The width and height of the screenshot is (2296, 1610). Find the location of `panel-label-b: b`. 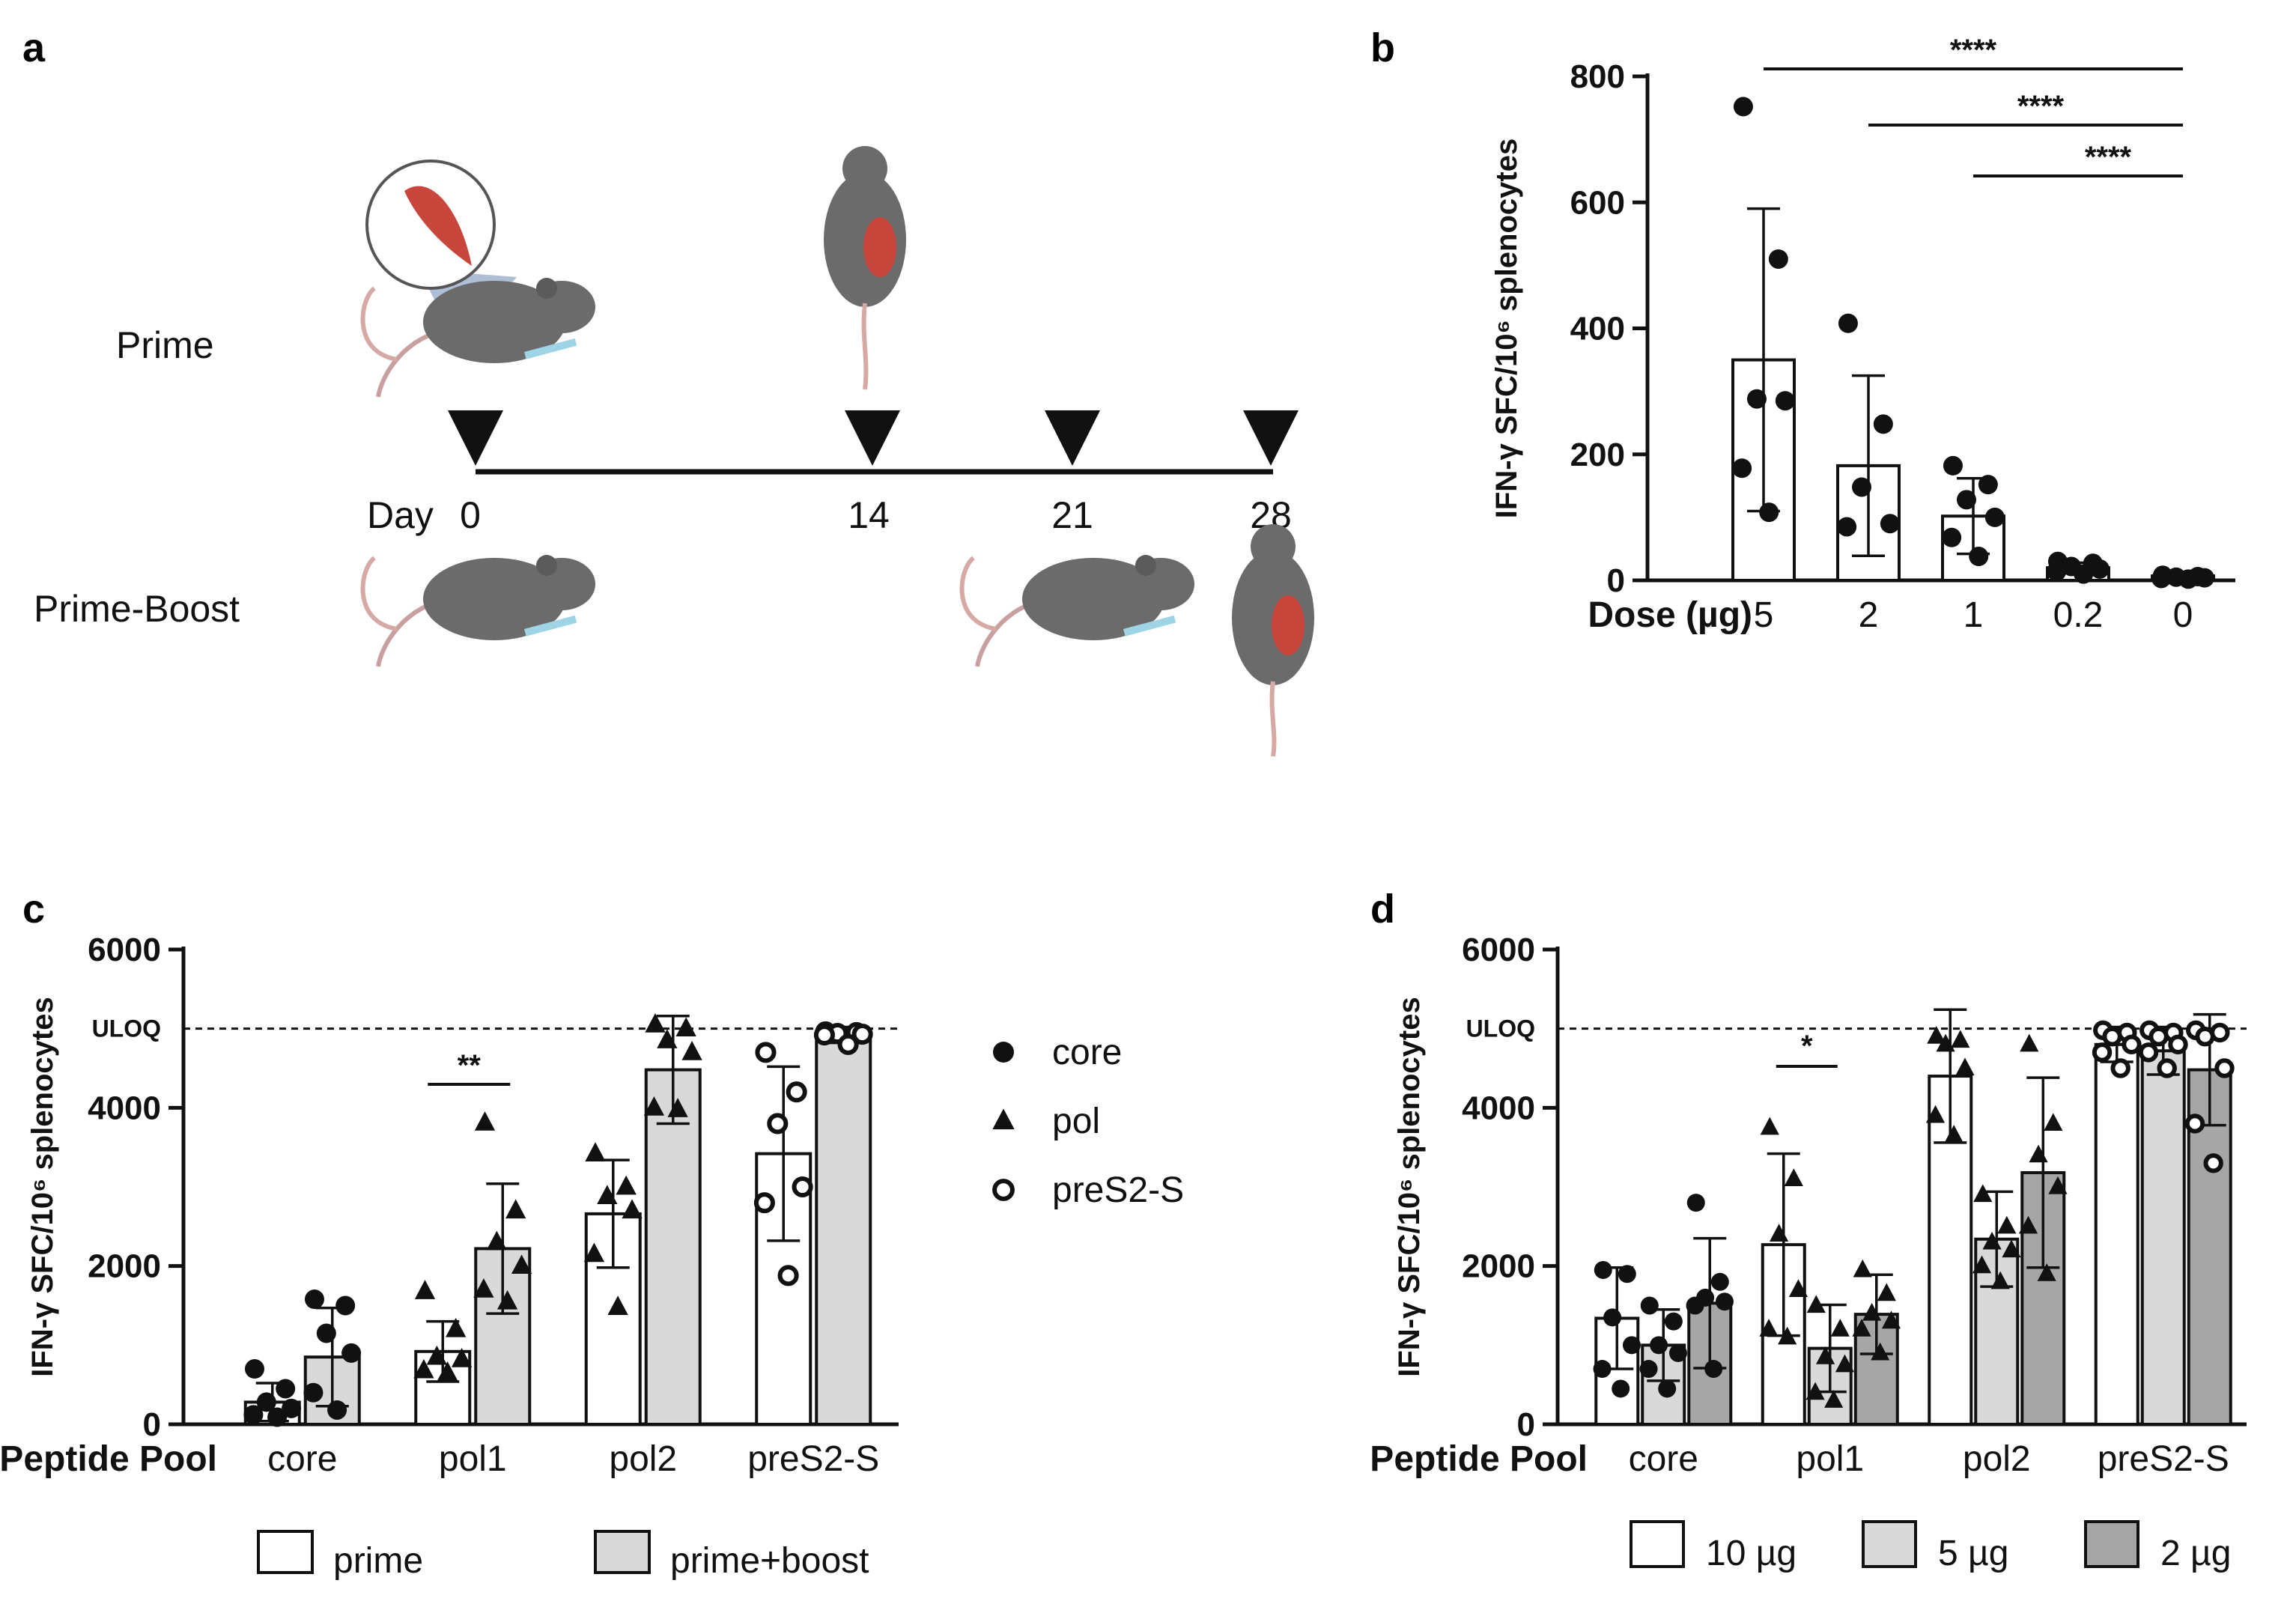

panel-label-b: b is located at coordinates (1382, 47).